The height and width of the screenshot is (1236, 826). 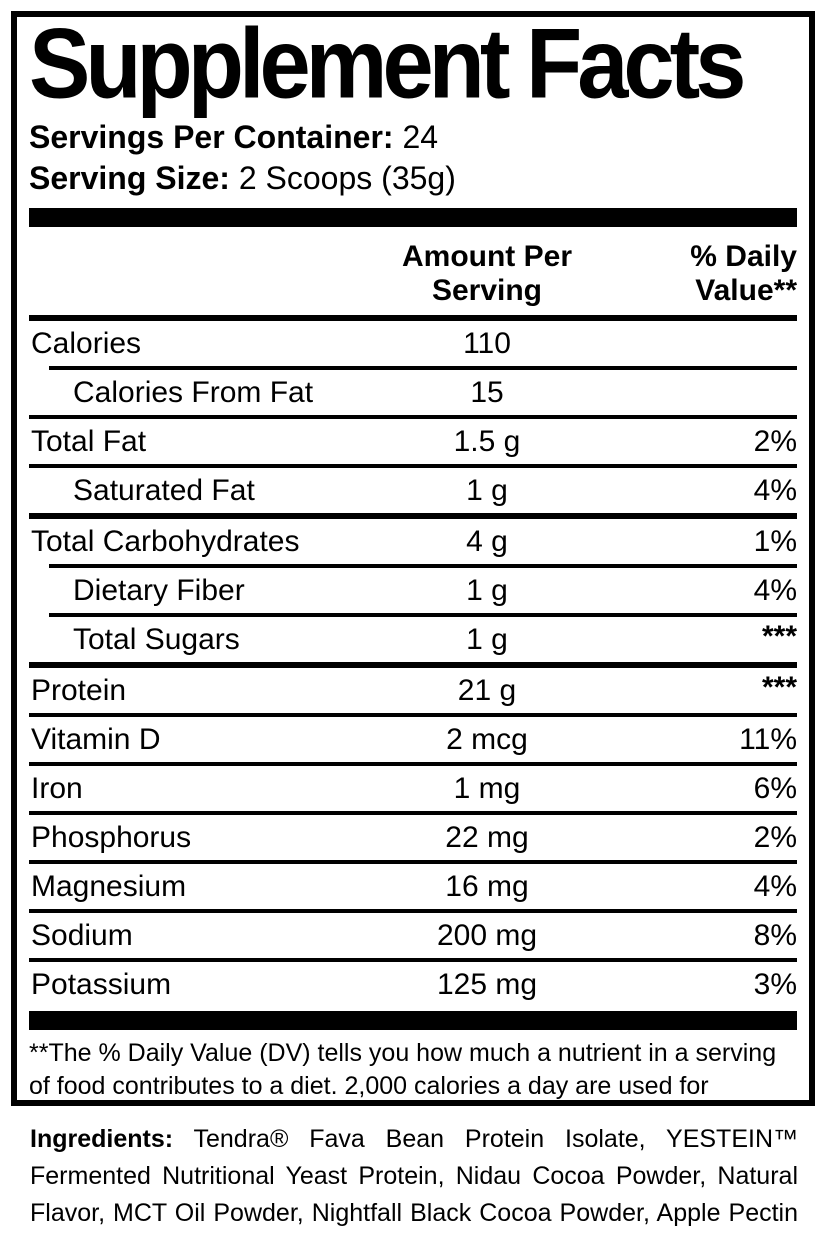 I want to click on nutrient-name: Saturated Fat, so click(x=164, y=490).